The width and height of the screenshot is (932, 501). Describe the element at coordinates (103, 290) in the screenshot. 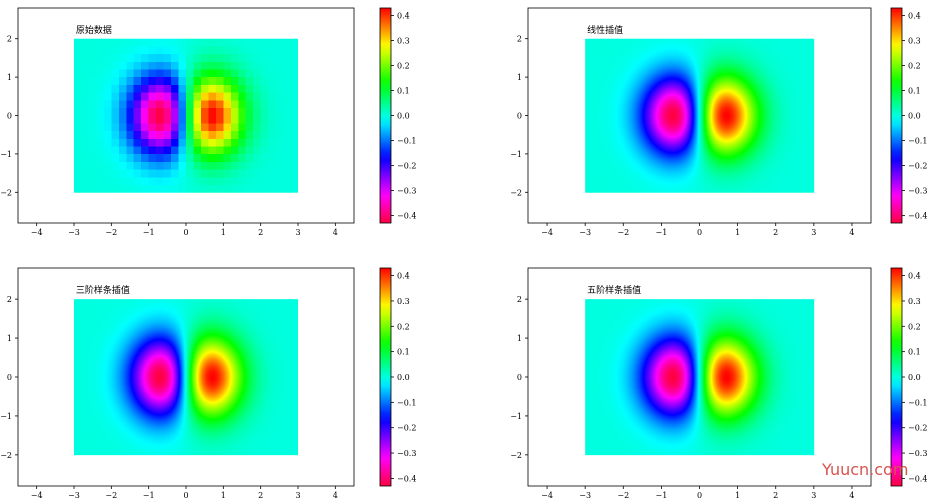

I see `subplot-title: 三阶样条插值` at that location.